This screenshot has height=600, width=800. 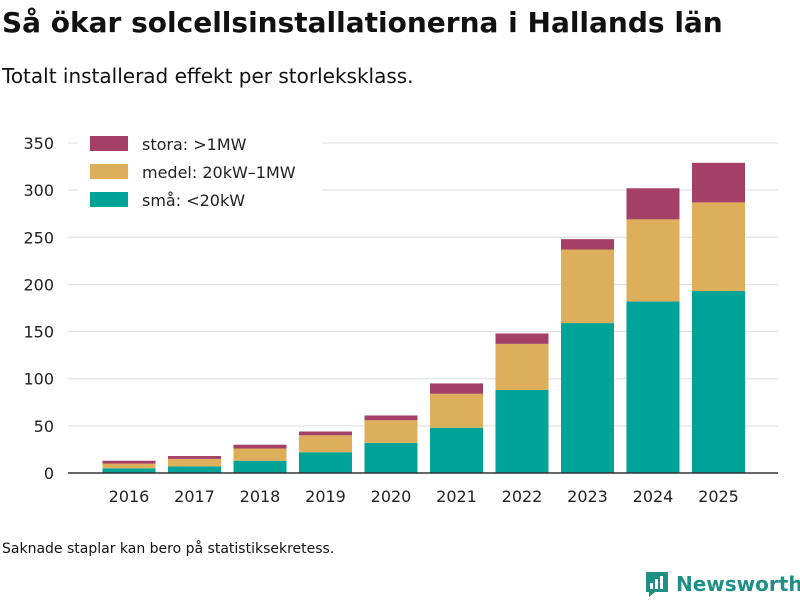 I want to click on newsworthy-logo-text: Newsworthy, so click(x=738, y=584).